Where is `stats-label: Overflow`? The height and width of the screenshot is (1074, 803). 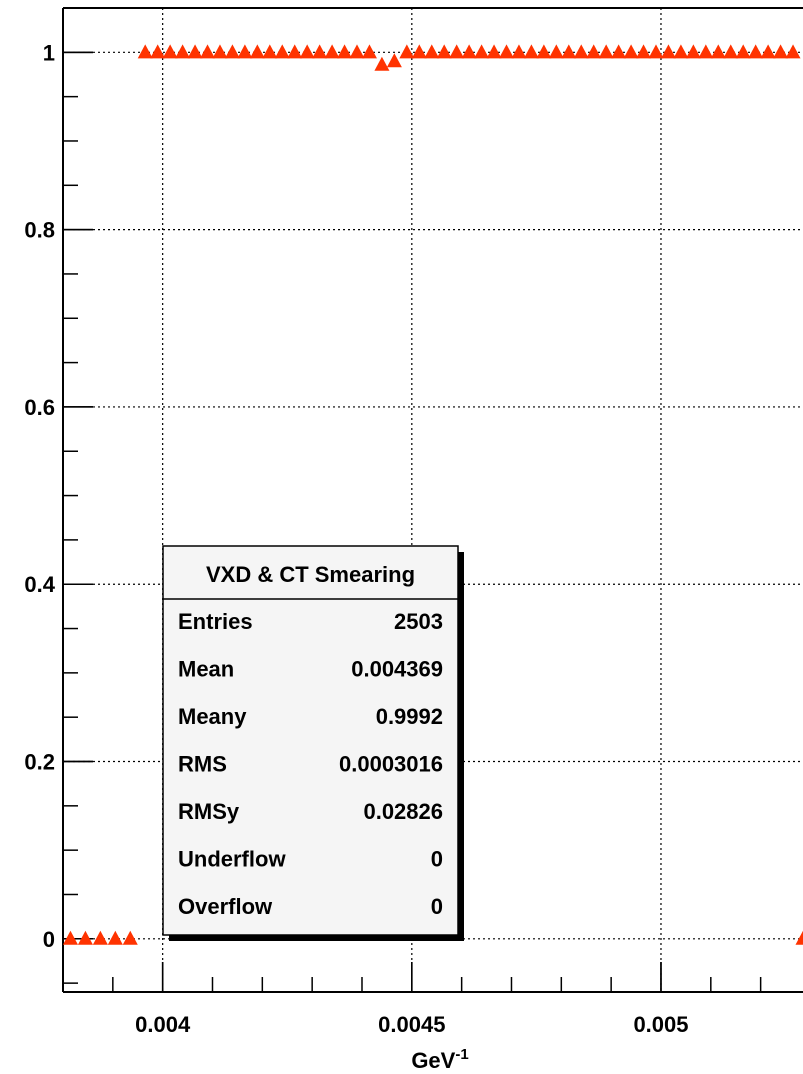
stats-label: Overflow is located at coordinates (225, 906).